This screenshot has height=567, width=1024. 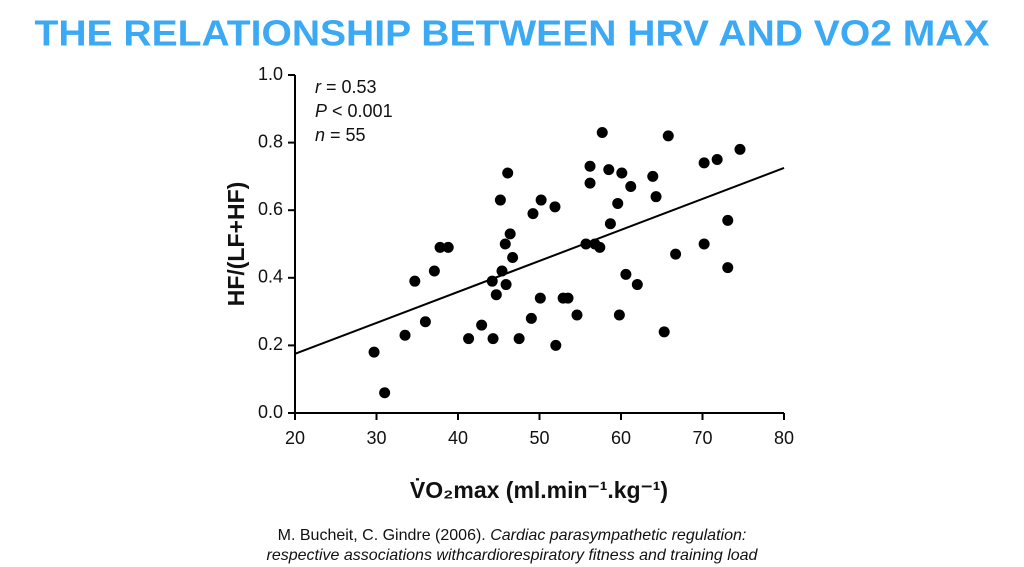 What do you see at coordinates (618, 535) in the screenshot?
I see `citation-title: Cardiac parasympathetic regulation:` at bounding box center [618, 535].